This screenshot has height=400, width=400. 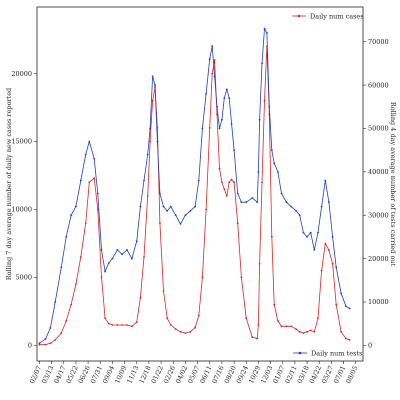 I want to click on y-right-tick-label: 10000, so click(x=378, y=302).